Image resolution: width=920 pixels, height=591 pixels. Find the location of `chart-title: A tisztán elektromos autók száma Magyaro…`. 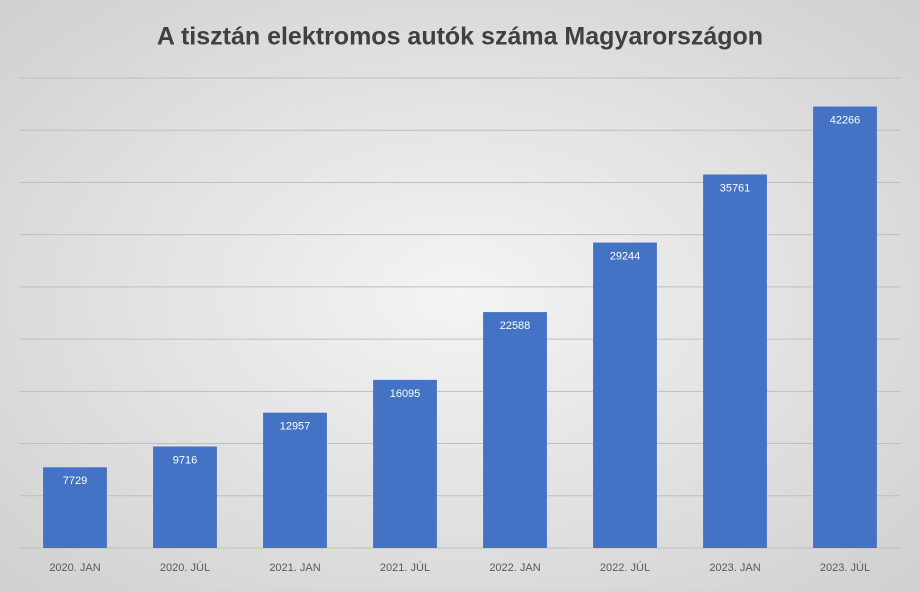

chart-title: A tisztán elektromos autók száma Magyaro… is located at coordinates (460, 37).